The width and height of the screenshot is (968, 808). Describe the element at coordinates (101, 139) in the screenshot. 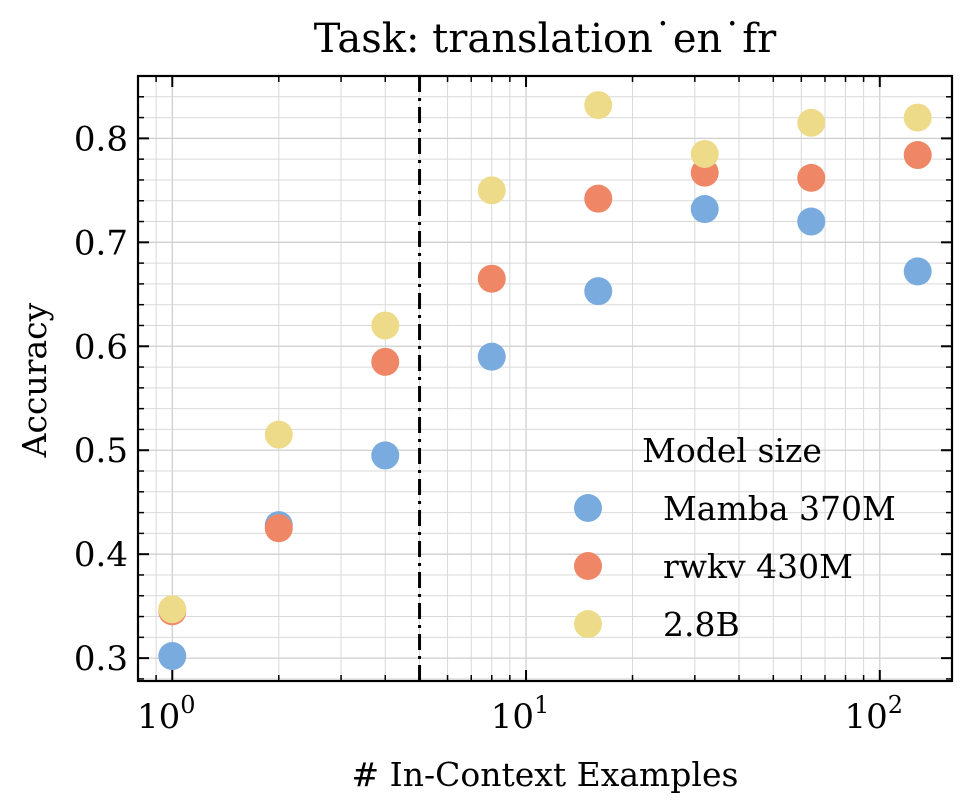

I see `y-tick-label: 0.8` at that location.